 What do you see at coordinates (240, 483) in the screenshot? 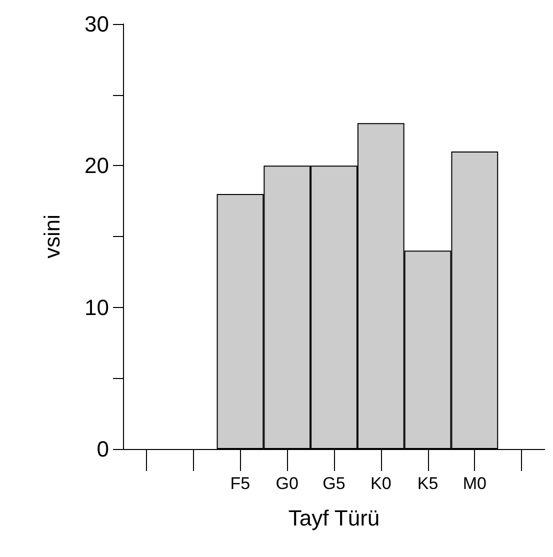
I see `x-tick-label: F5` at bounding box center [240, 483].